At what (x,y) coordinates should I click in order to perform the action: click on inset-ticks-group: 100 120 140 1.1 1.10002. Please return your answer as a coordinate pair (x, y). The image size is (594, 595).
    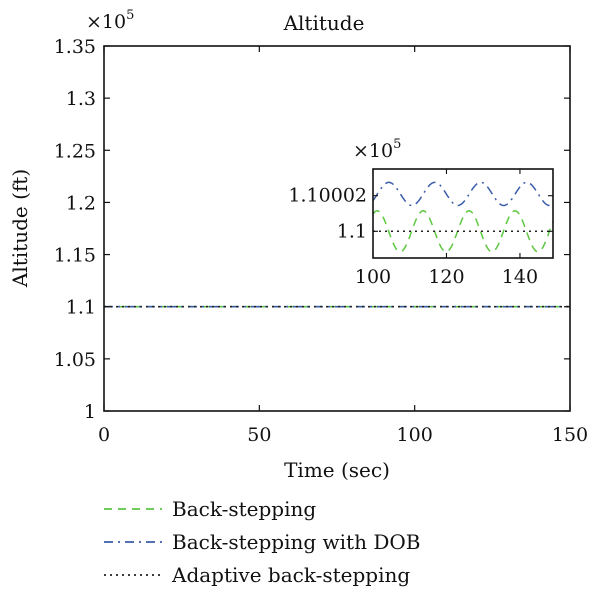
    Looking at the image, I should click on (420, 228).